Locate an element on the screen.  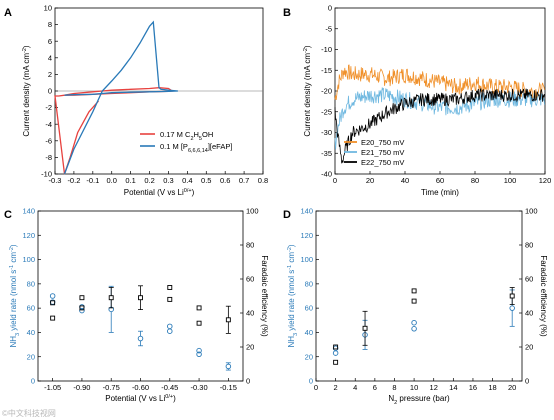
x-tick-label: 16 is located at coordinates (473, 387).